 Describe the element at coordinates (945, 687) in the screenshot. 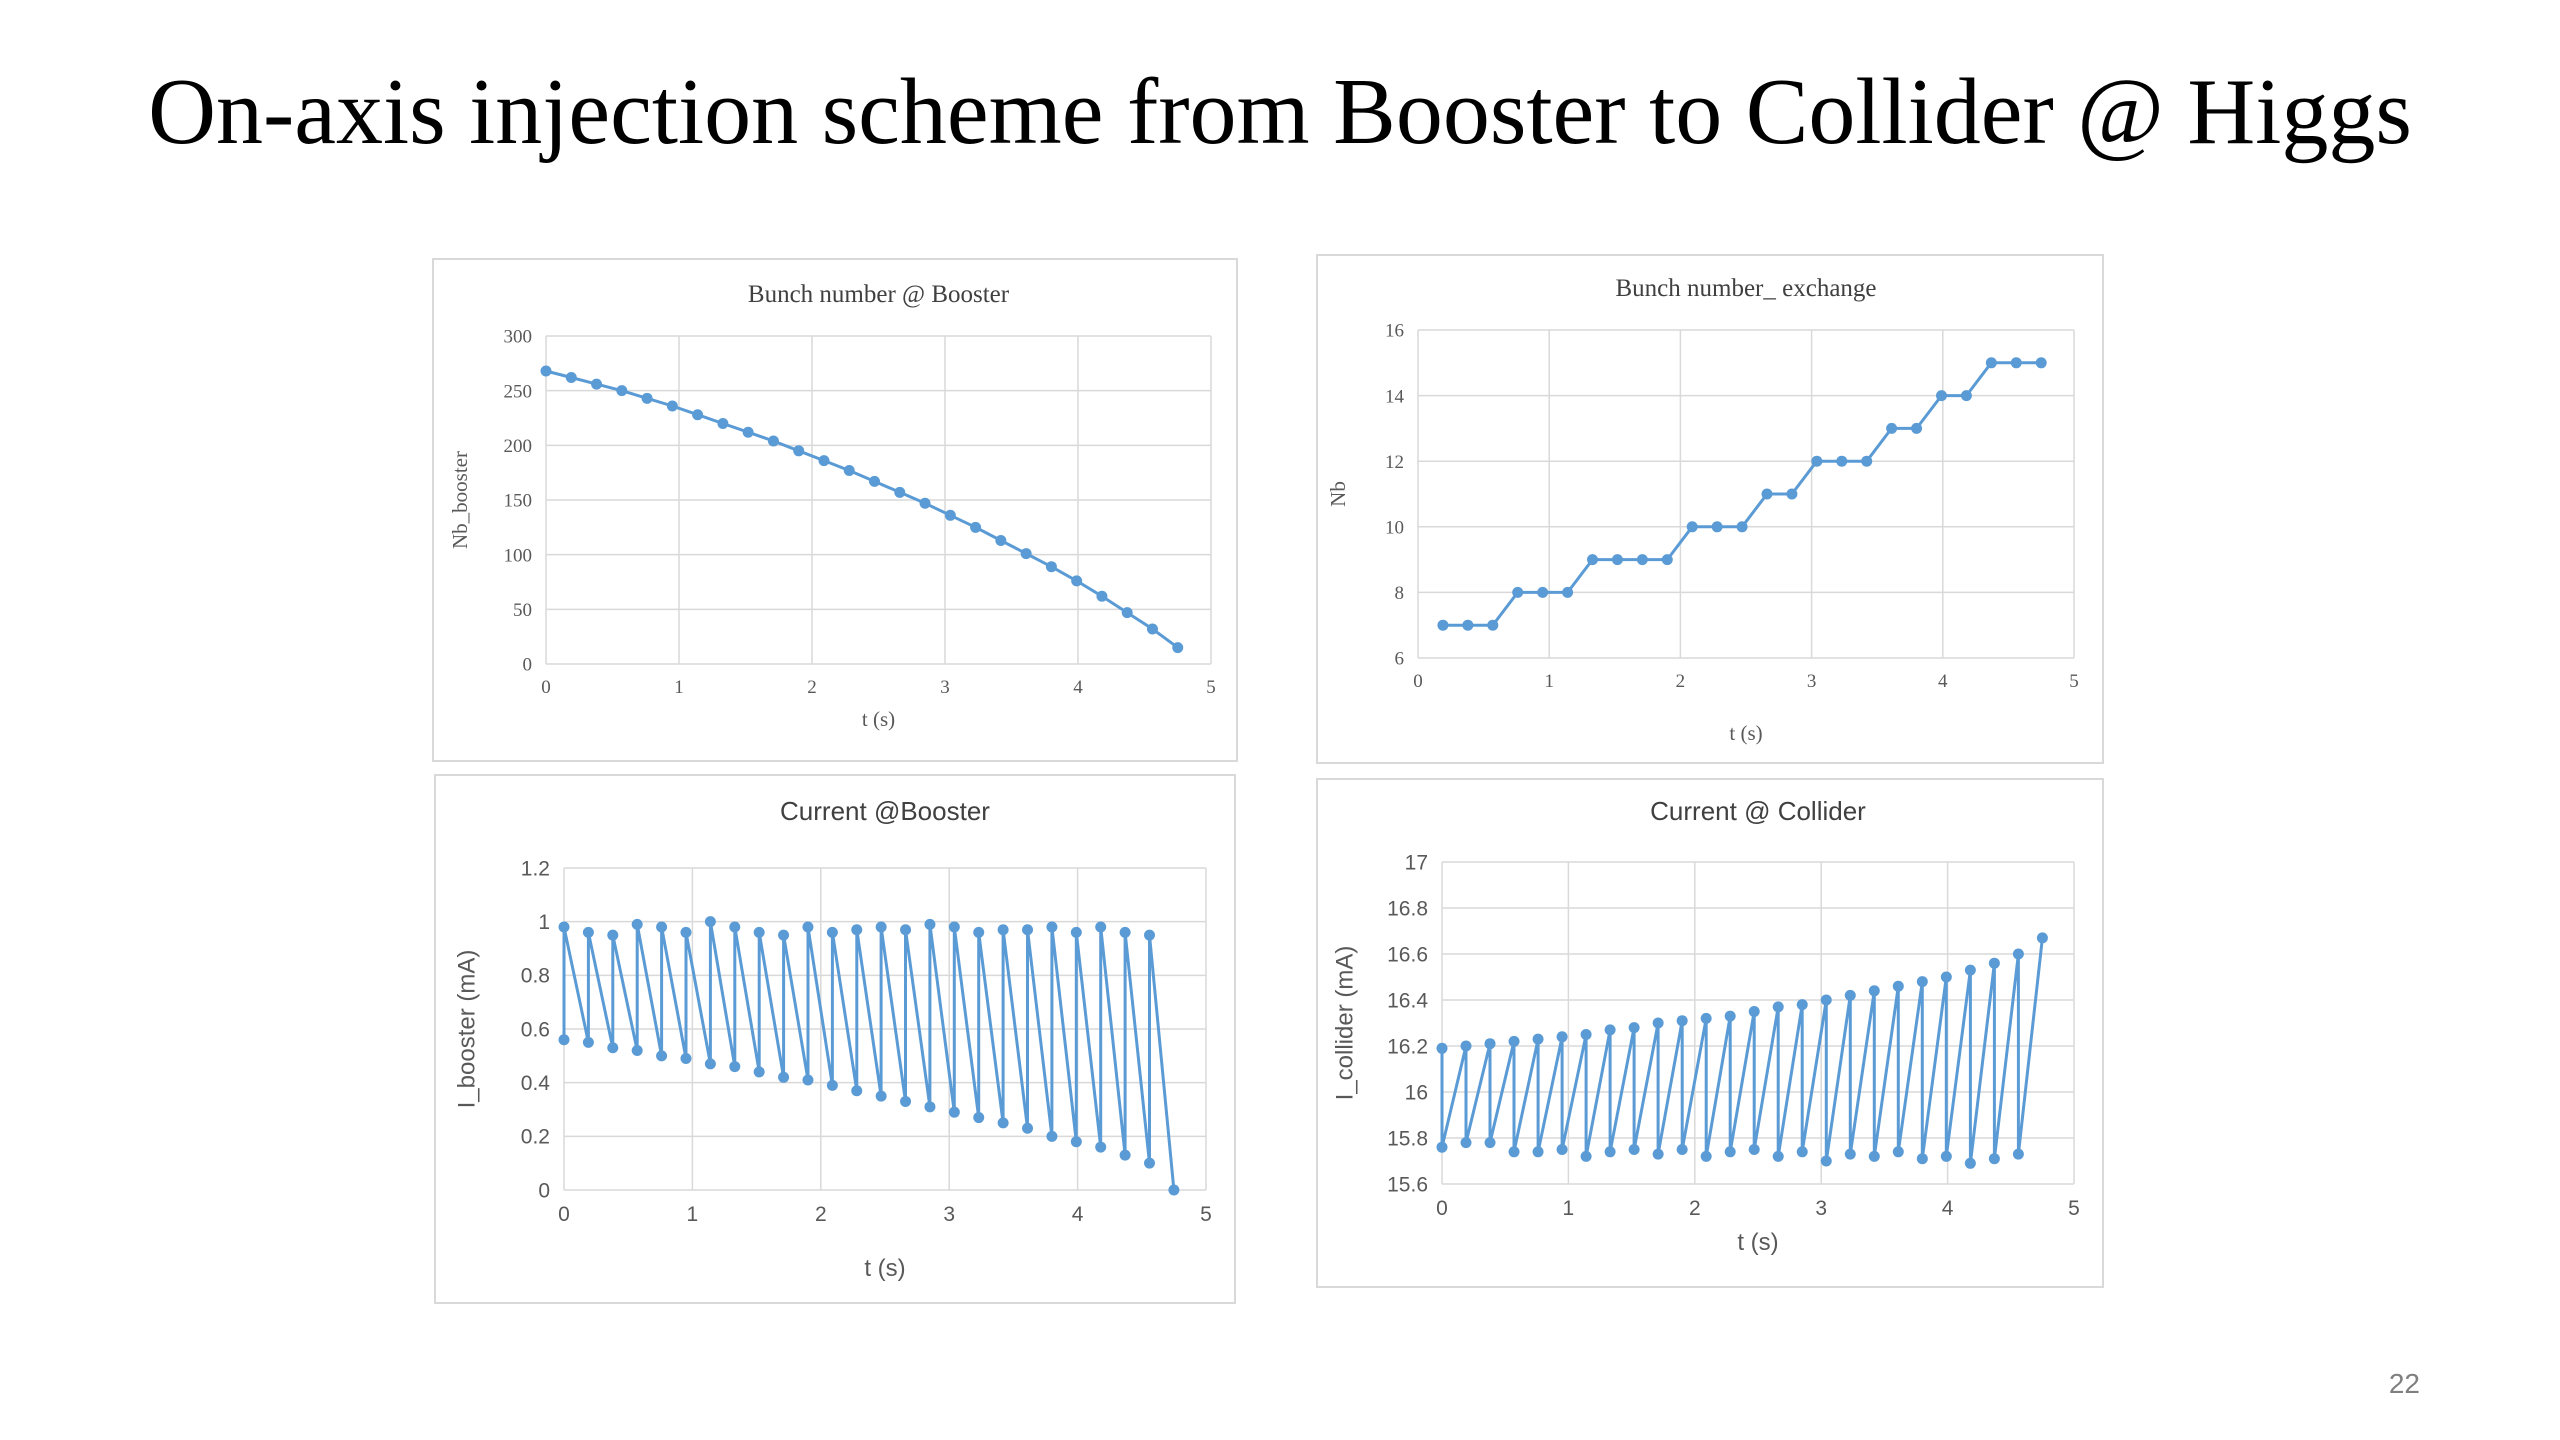

I see `x-tick-label: 3` at that location.